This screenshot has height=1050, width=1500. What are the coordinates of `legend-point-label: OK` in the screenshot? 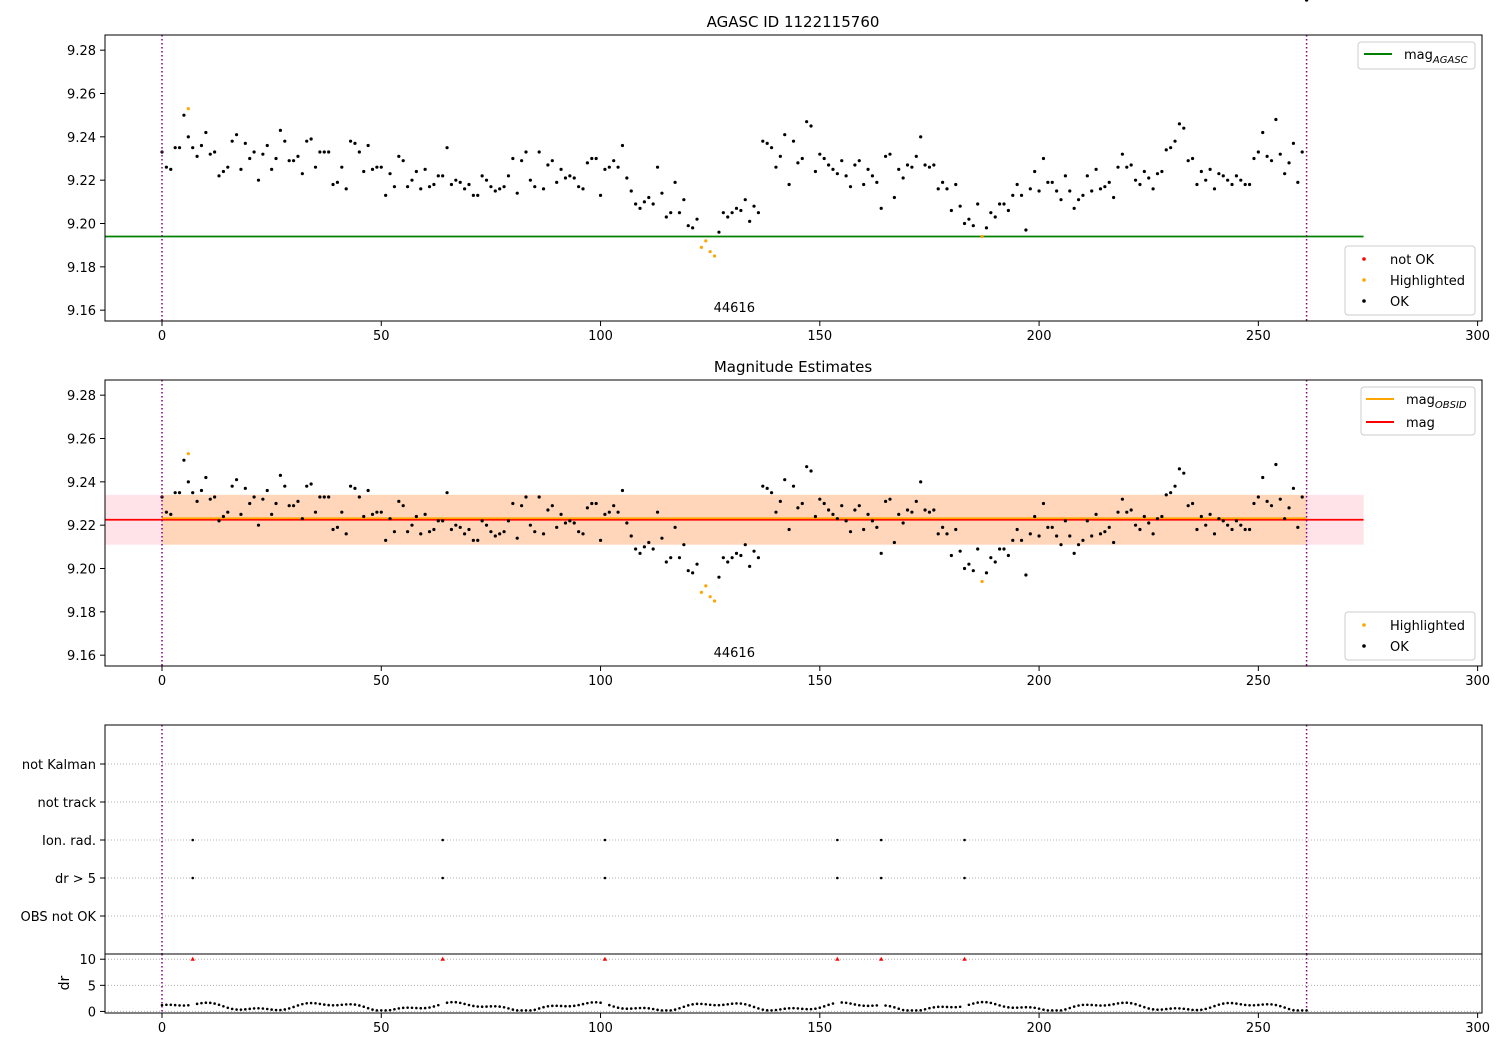 It's located at (1399, 647).